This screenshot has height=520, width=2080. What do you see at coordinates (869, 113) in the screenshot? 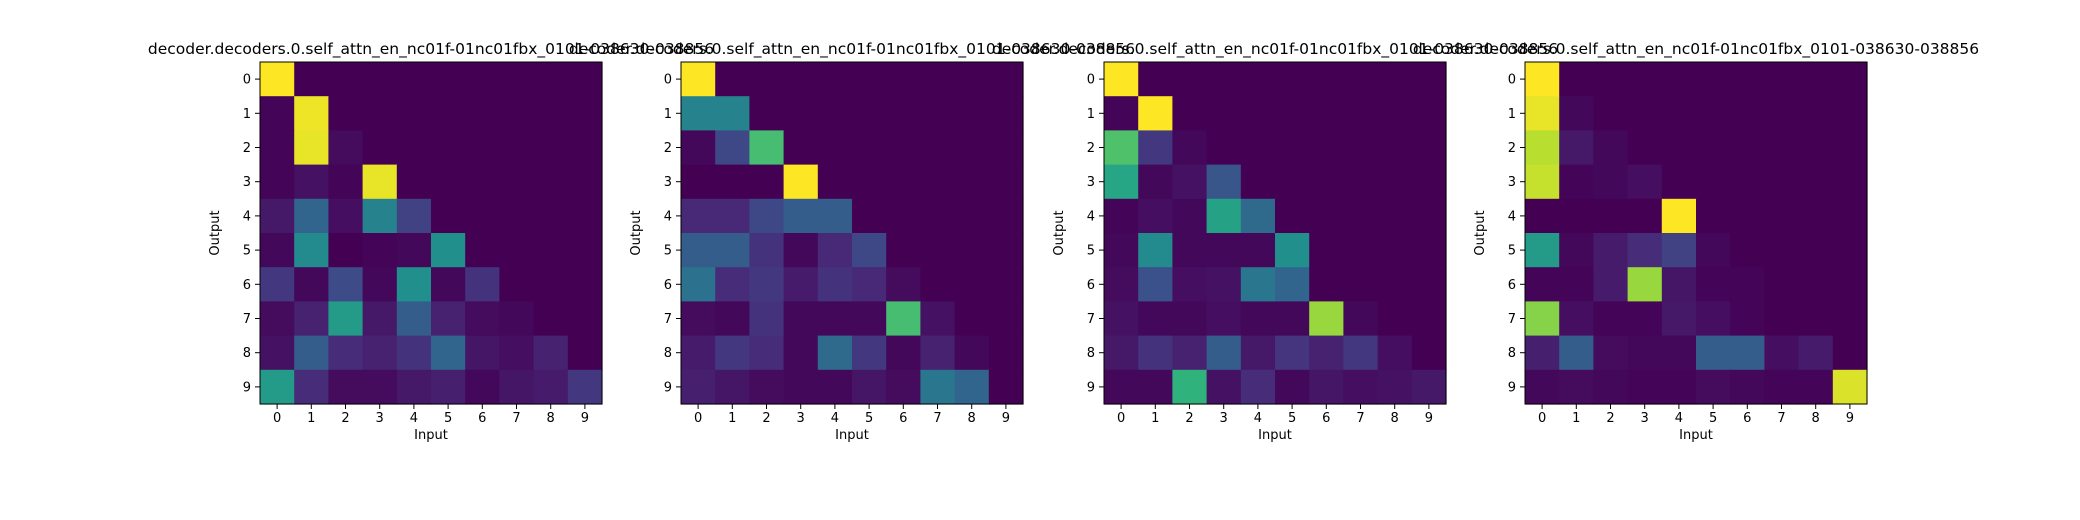
I see `heatmap-cell-r1-c5` at bounding box center [869, 113].